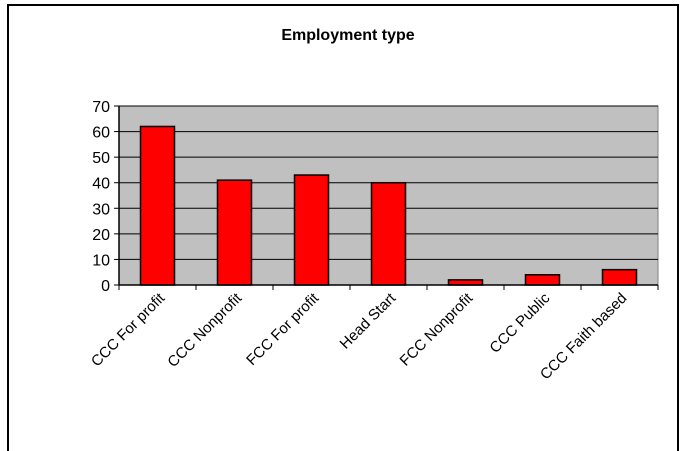 The image size is (684, 451). Describe the element at coordinates (283, 329) in the screenshot. I see `x-tick-label: FCC For profit` at that location.